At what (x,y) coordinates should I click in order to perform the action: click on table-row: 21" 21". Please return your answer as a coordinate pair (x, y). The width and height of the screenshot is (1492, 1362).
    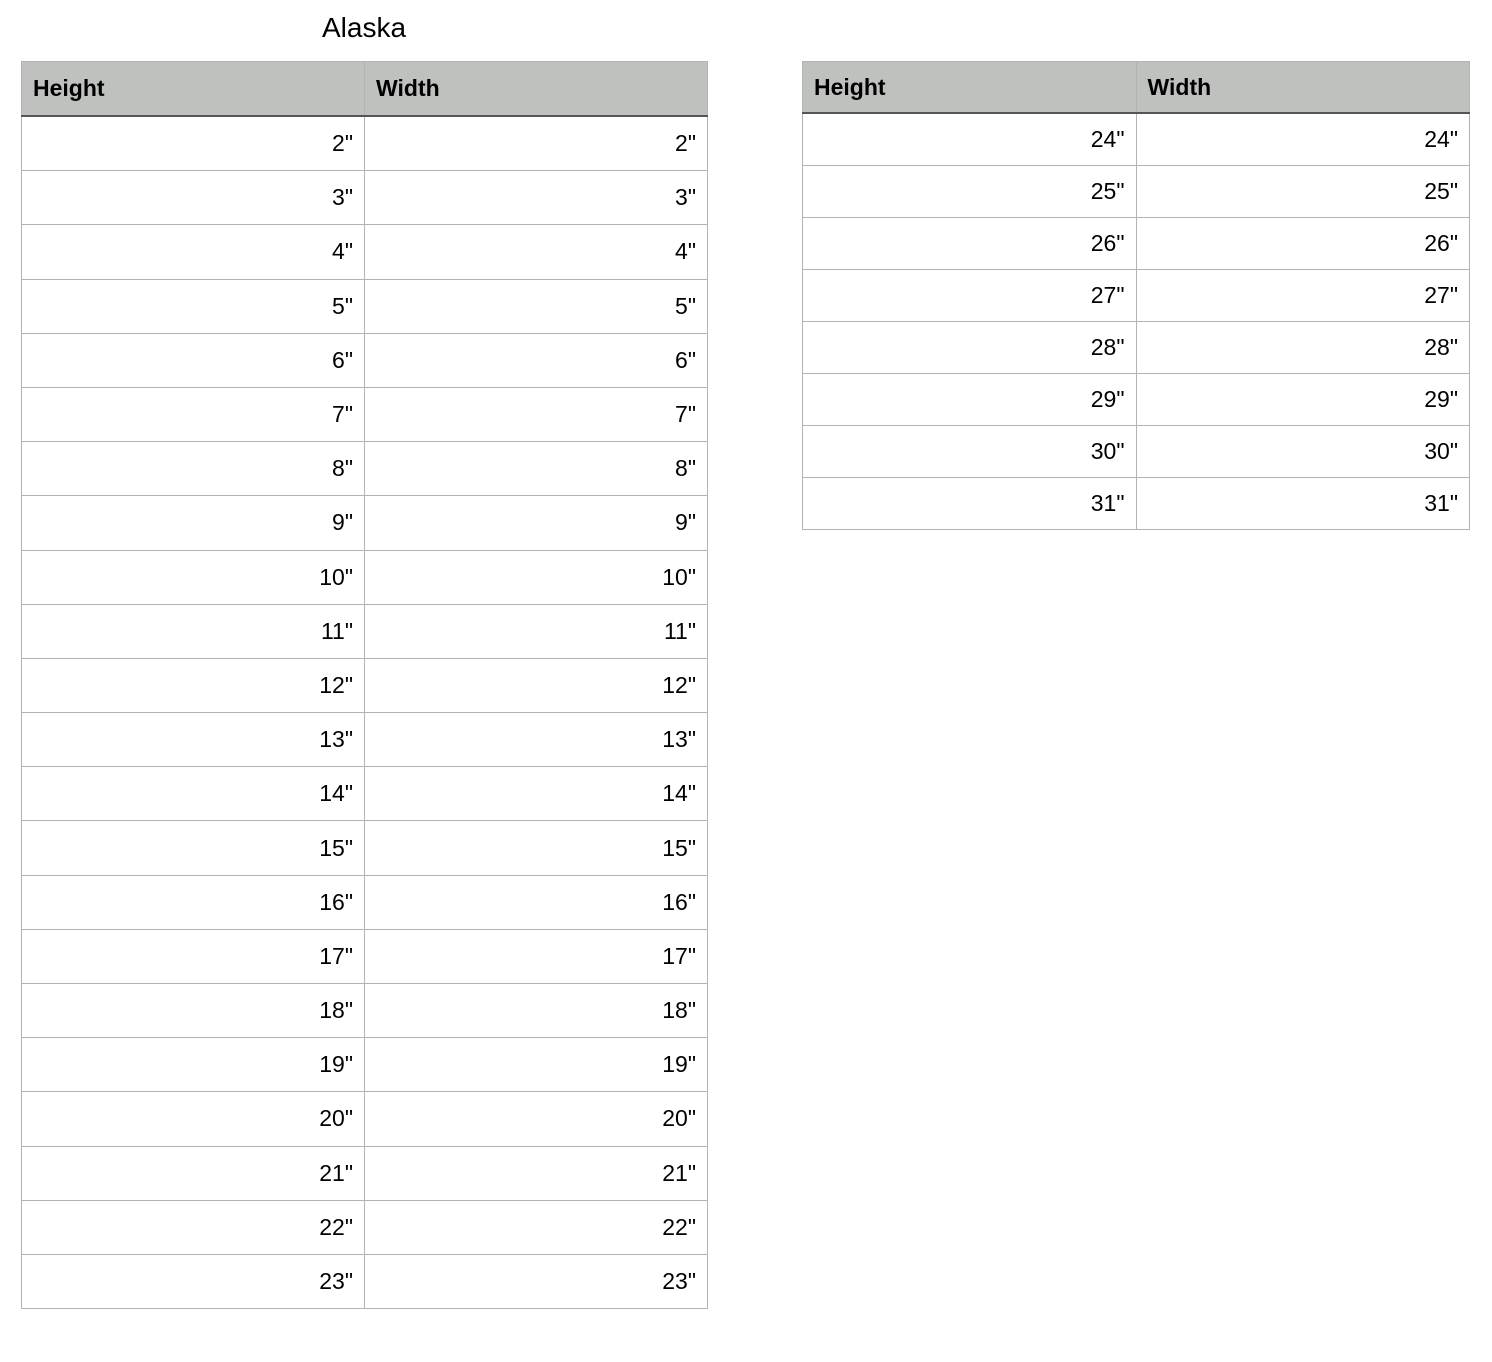
    Looking at the image, I should click on (364, 1173).